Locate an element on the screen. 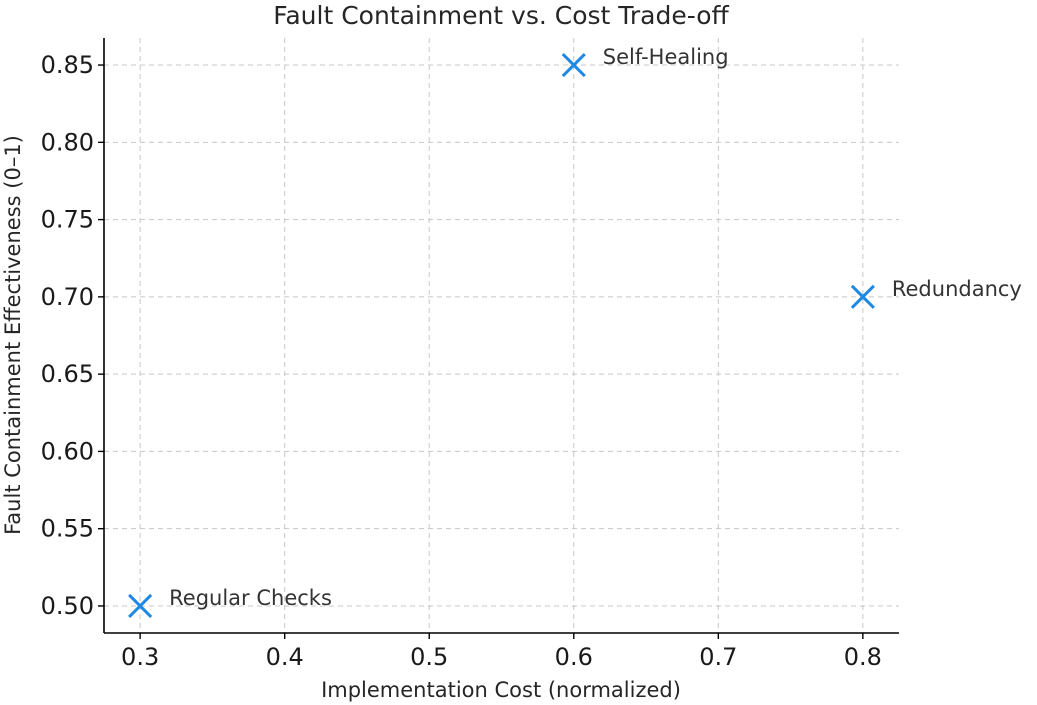 The height and width of the screenshot is (705, 1037). data-point: Self-Healing is located at coordinates (645, 61).